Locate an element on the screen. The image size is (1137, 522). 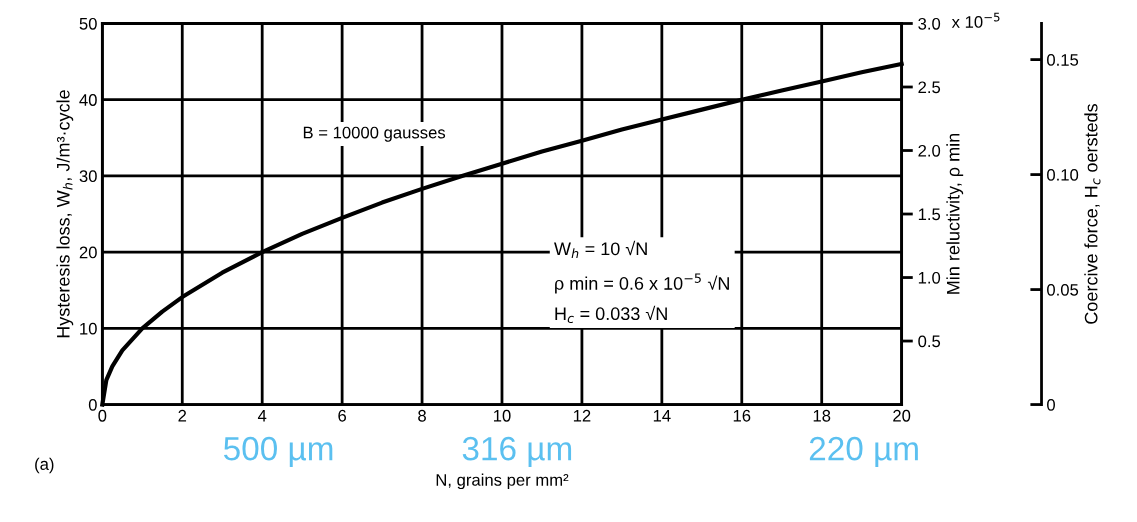
y3-axis-title: Coercive force, H$_{c}$ oersteds is located at coordinates (1092, 214).